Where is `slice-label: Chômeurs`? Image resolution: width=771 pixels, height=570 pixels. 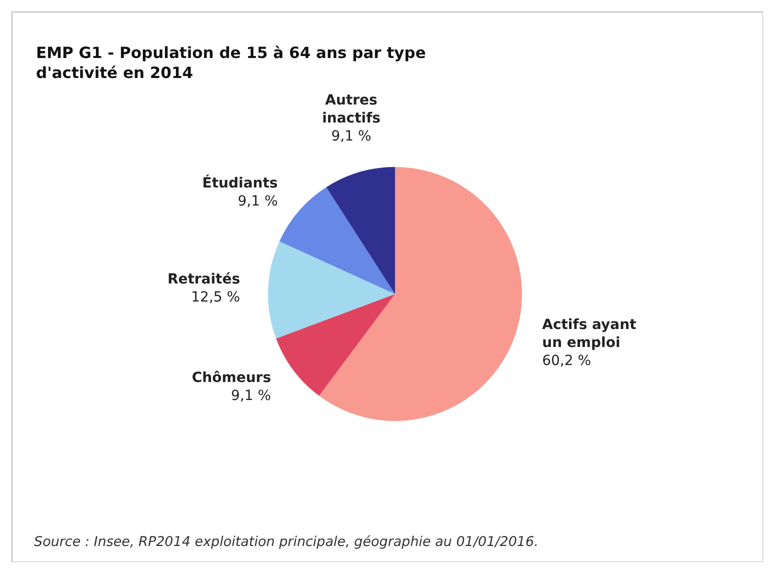 slice-label: Chômeurs is located at coordinates (232, 378).